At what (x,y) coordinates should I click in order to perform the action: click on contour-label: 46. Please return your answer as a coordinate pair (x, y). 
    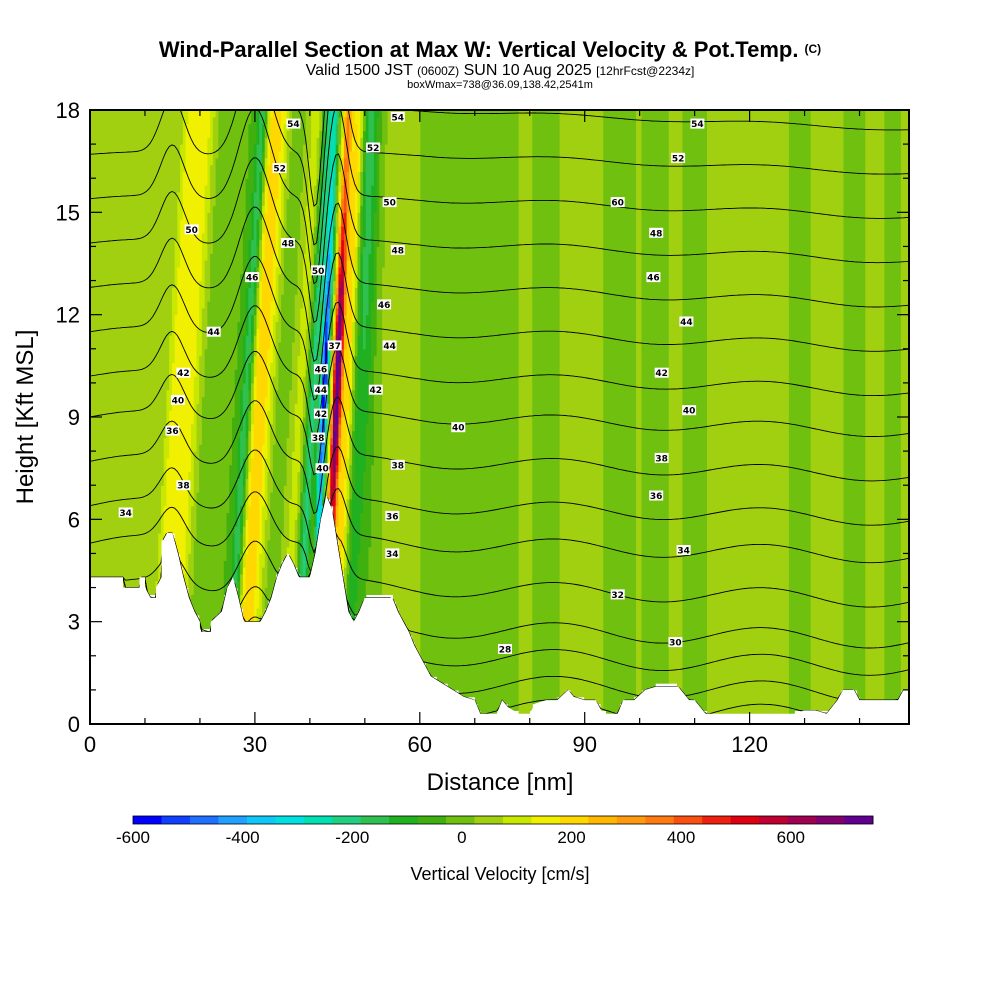
    Looking at the image, I should click on (653, 278).